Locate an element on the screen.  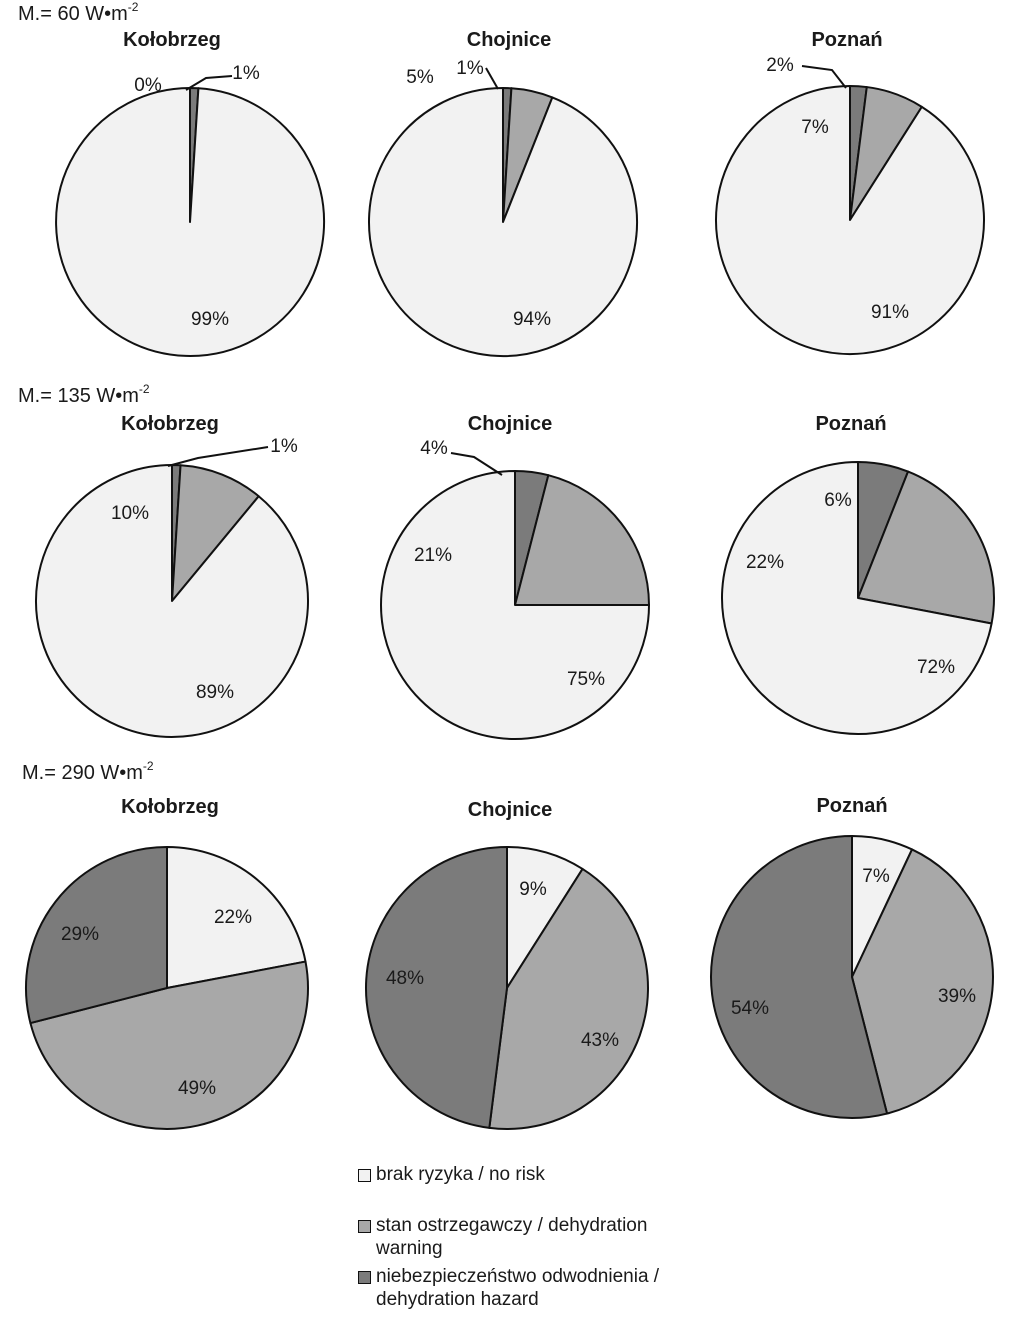
pie-2-poznan: Poznań 72% 22% 6% is located at coordinates (858, 574).